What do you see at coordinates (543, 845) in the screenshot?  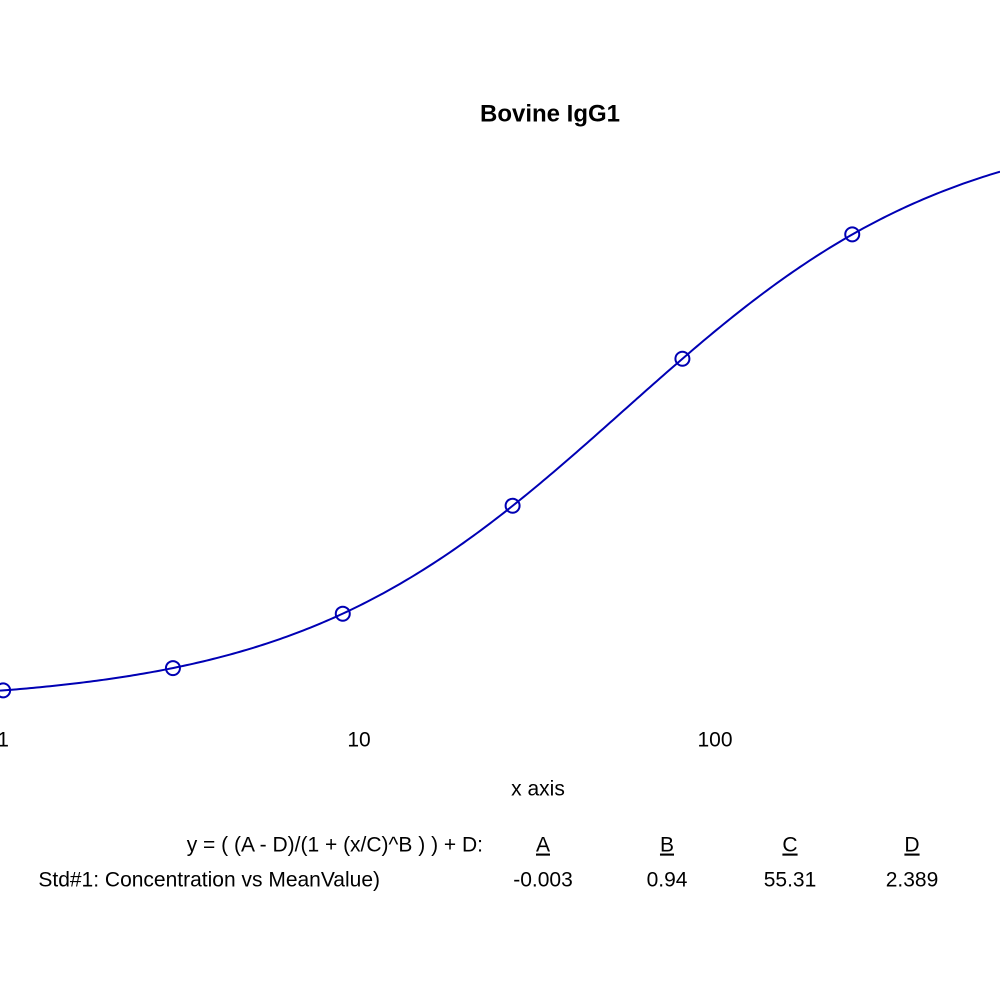 I see `param-name: A` at bounding box center [543, 845].